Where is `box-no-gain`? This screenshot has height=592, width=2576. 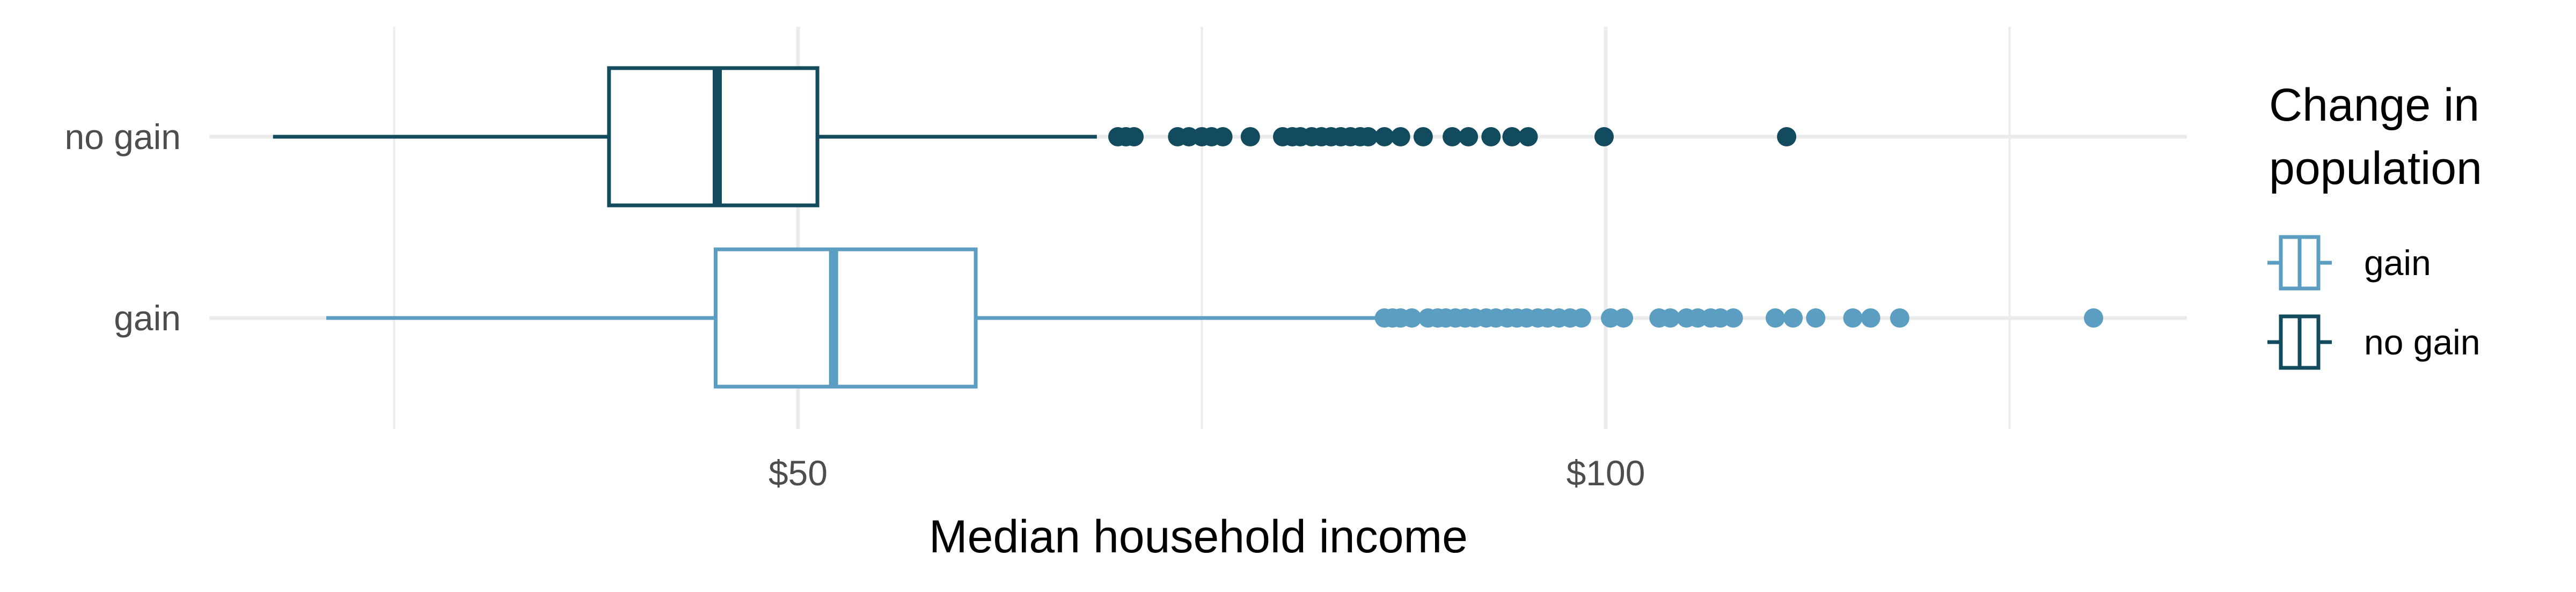
box-no-gain is located at coordinates (1035, 137).